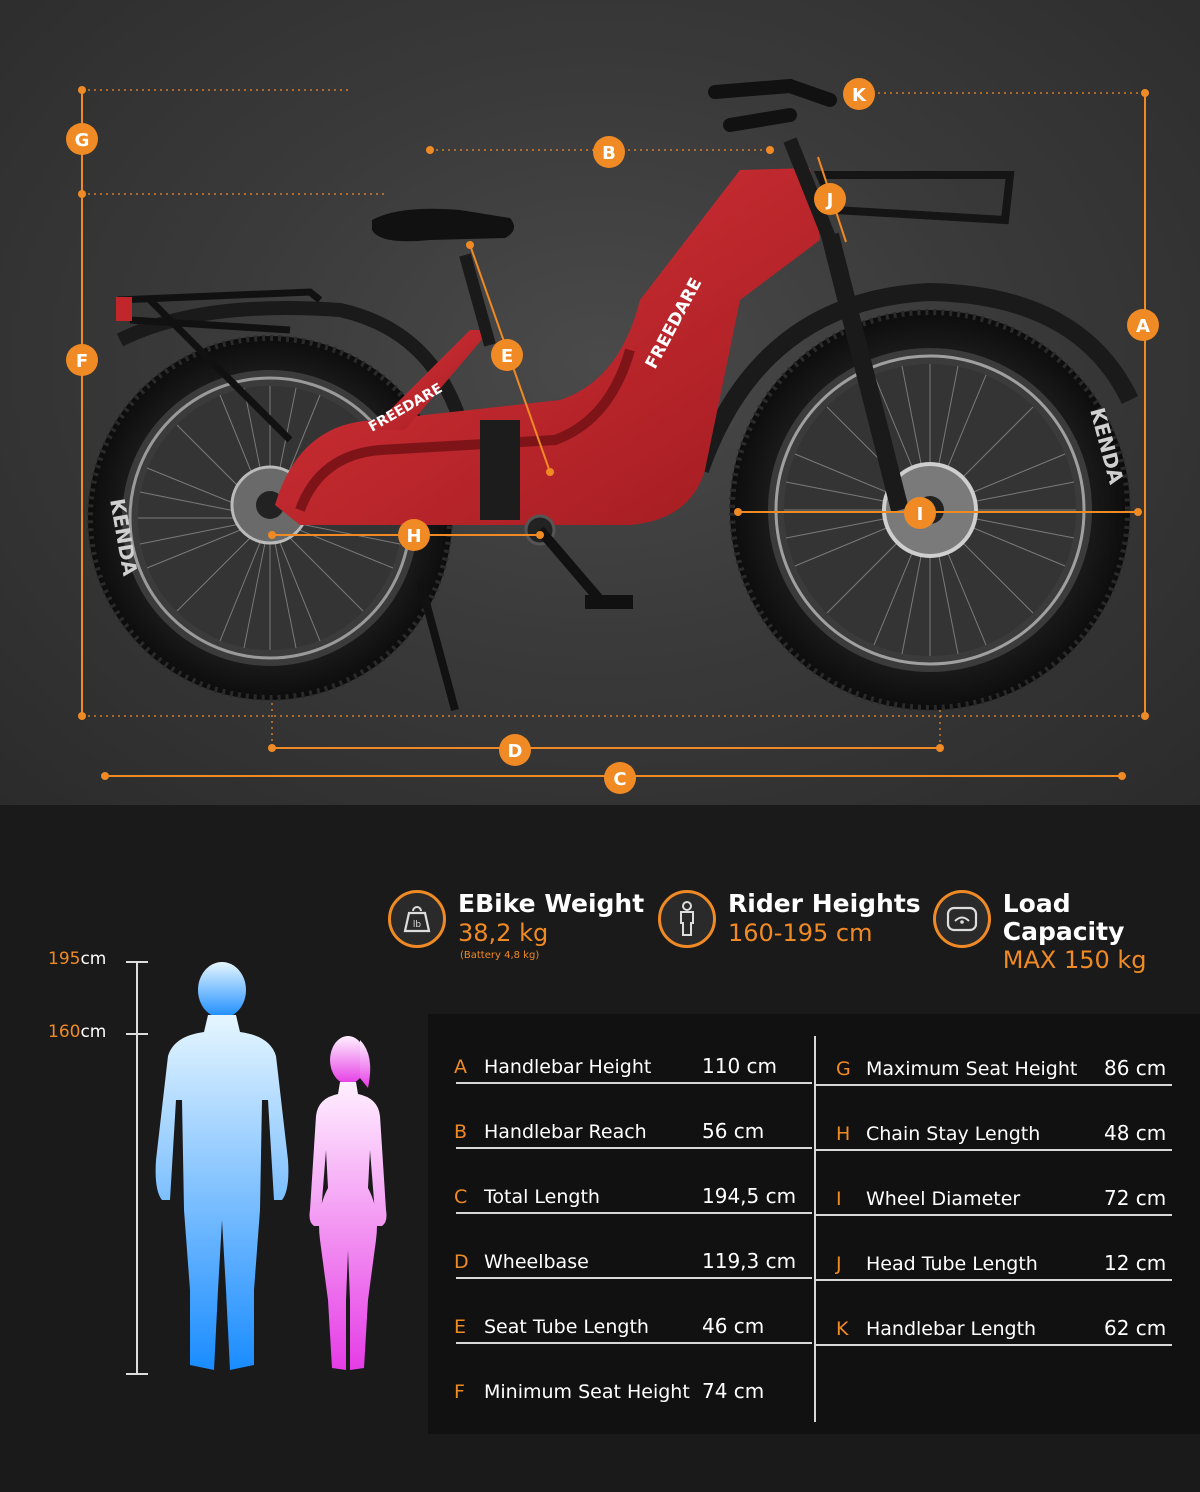 The height and width of the screenshot is (1492, 1200). I want to click on height-label-160: 160cm, so click(77, 1032).